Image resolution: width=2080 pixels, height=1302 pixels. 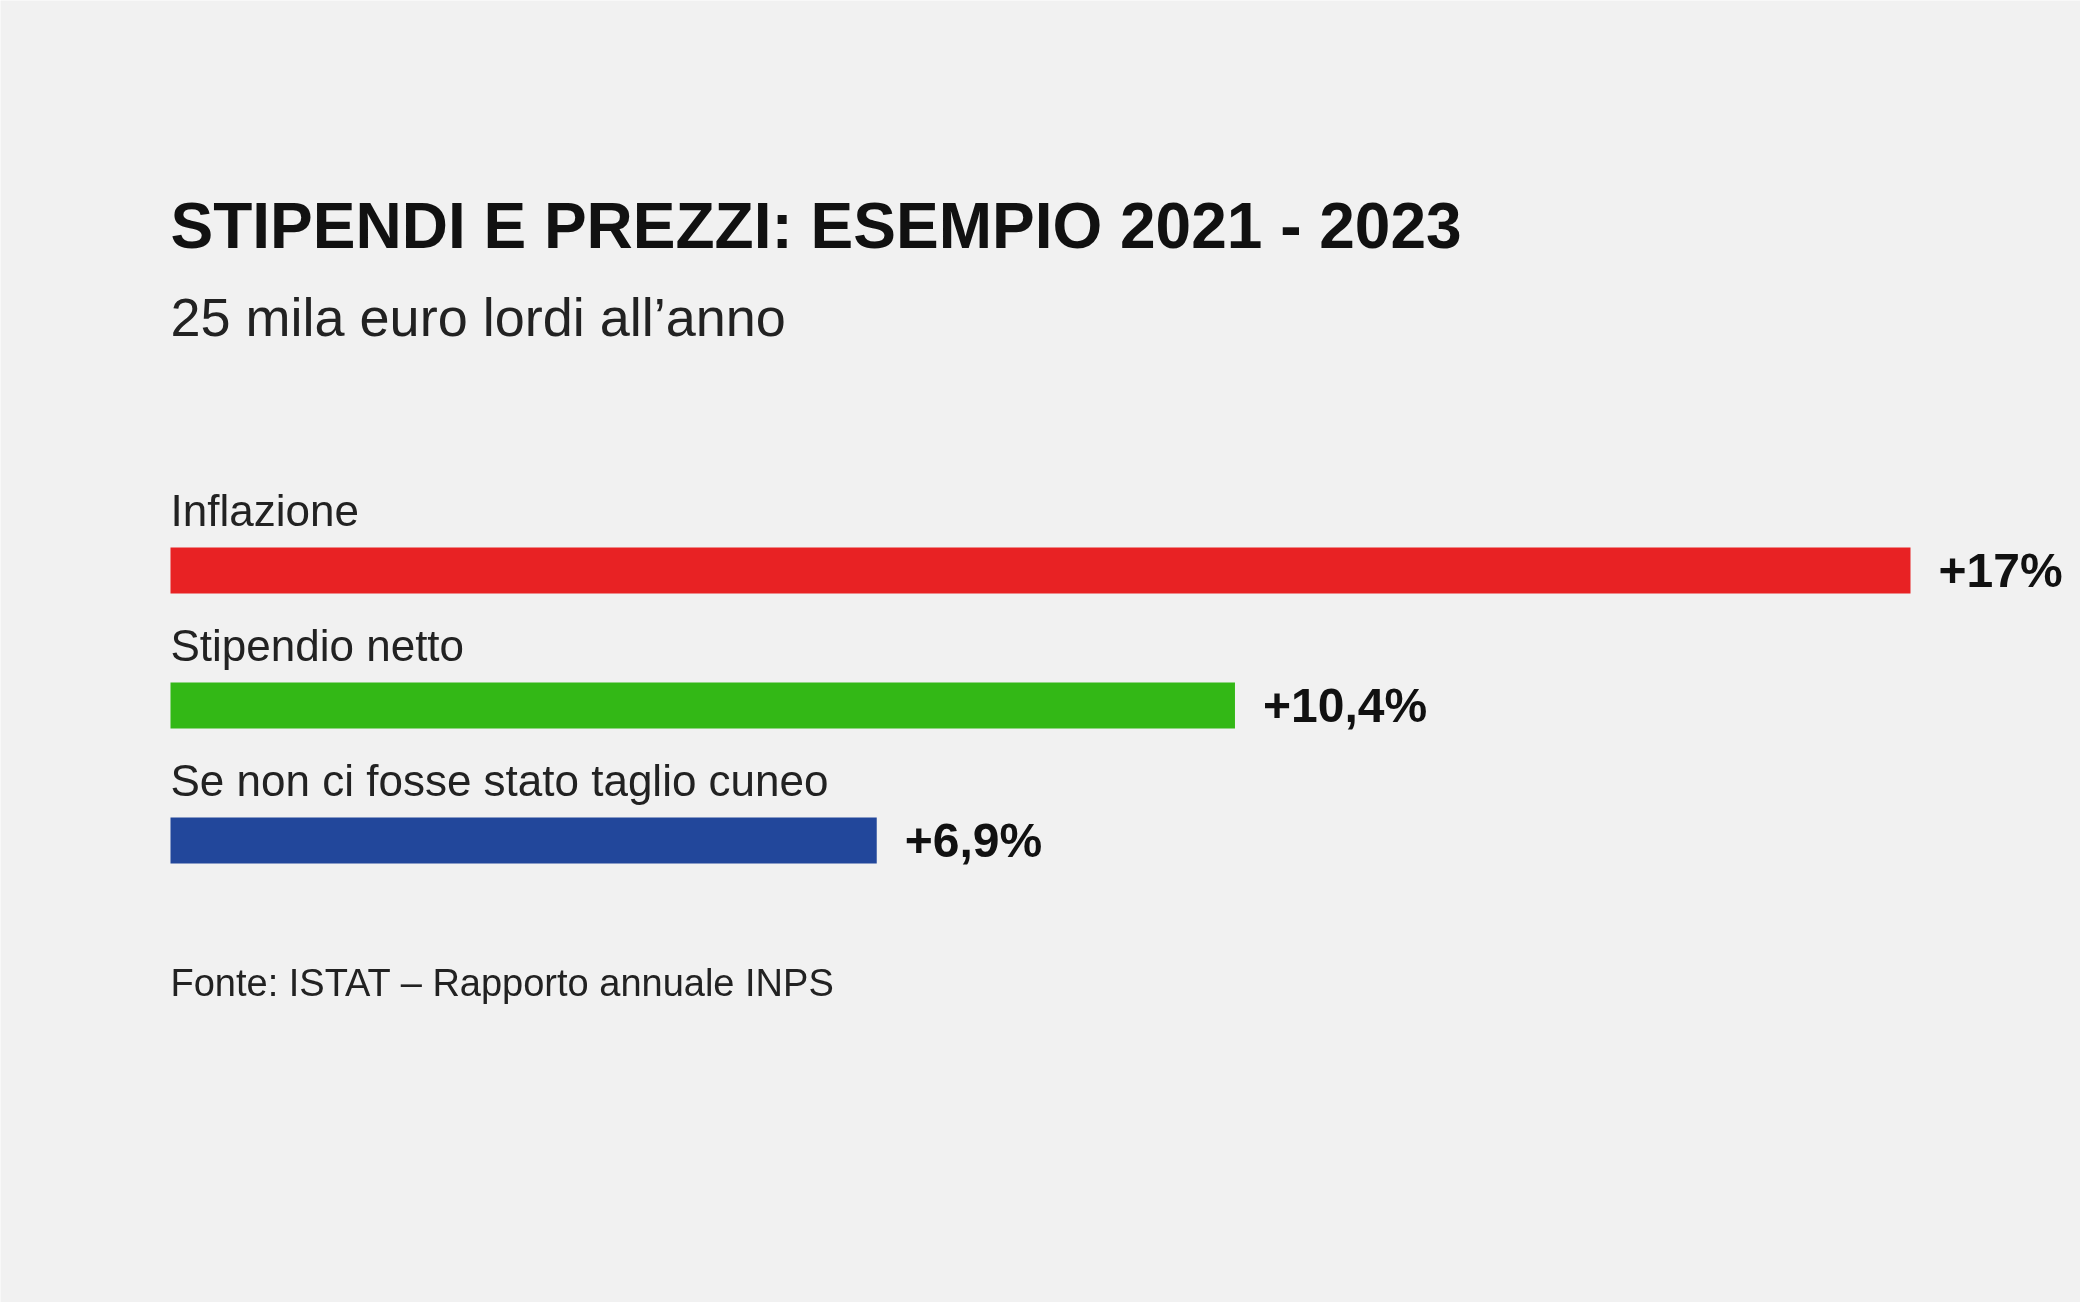 I want to click on y-tick-label: Inflazione, so click(x=264, y=510).